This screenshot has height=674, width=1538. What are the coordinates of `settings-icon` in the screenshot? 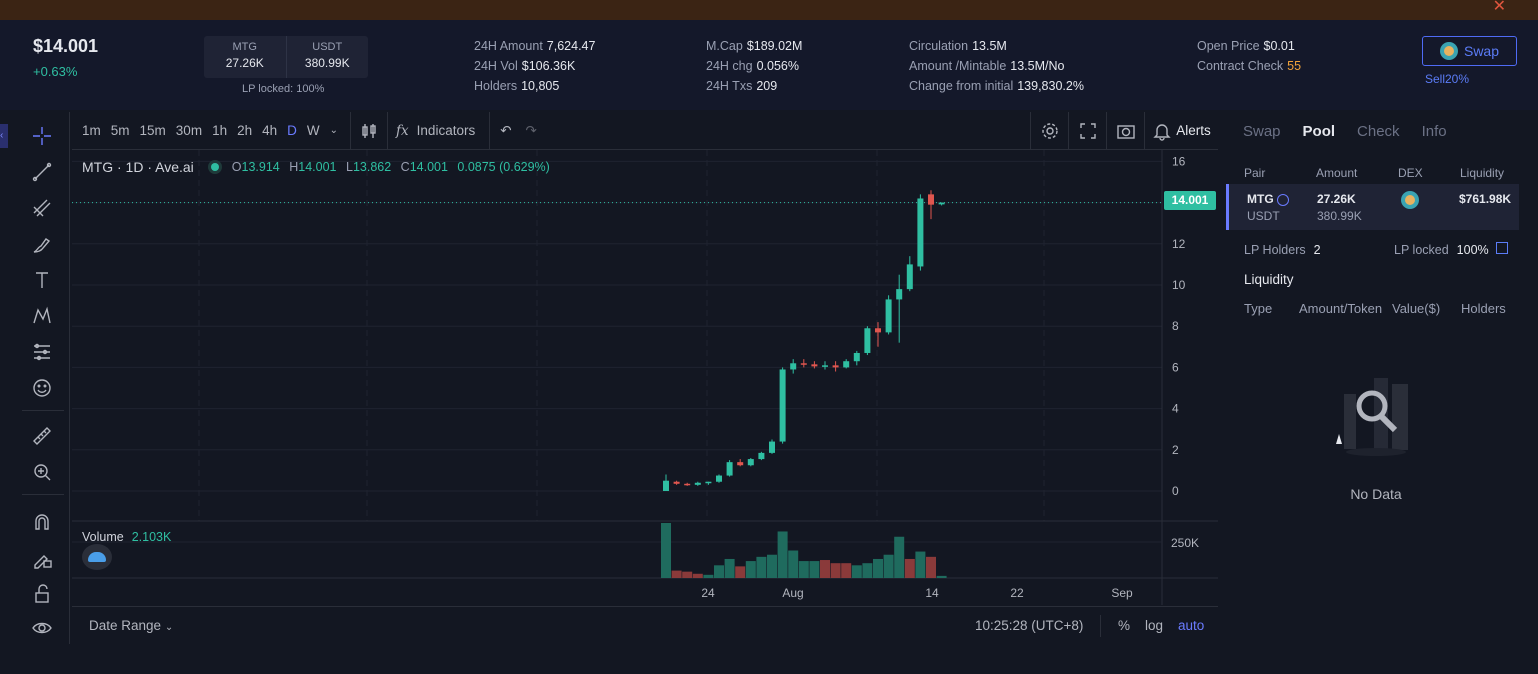 It's located at (1049, 130).